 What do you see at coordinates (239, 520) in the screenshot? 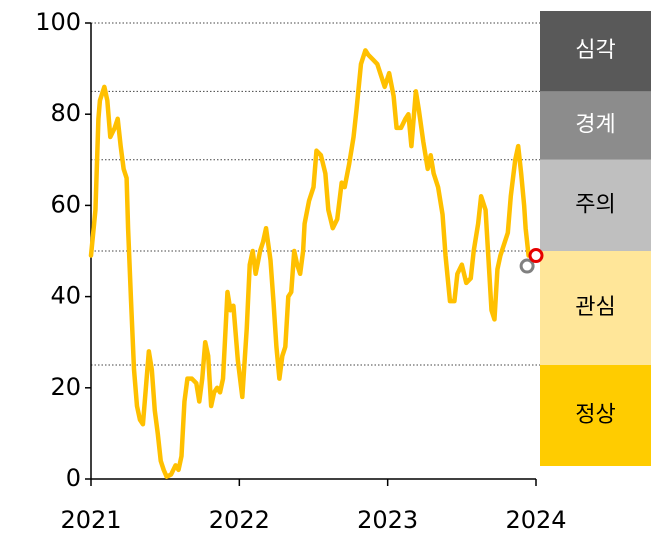
I see `x-tick-label: 2022` at bounding box center [239, 520].